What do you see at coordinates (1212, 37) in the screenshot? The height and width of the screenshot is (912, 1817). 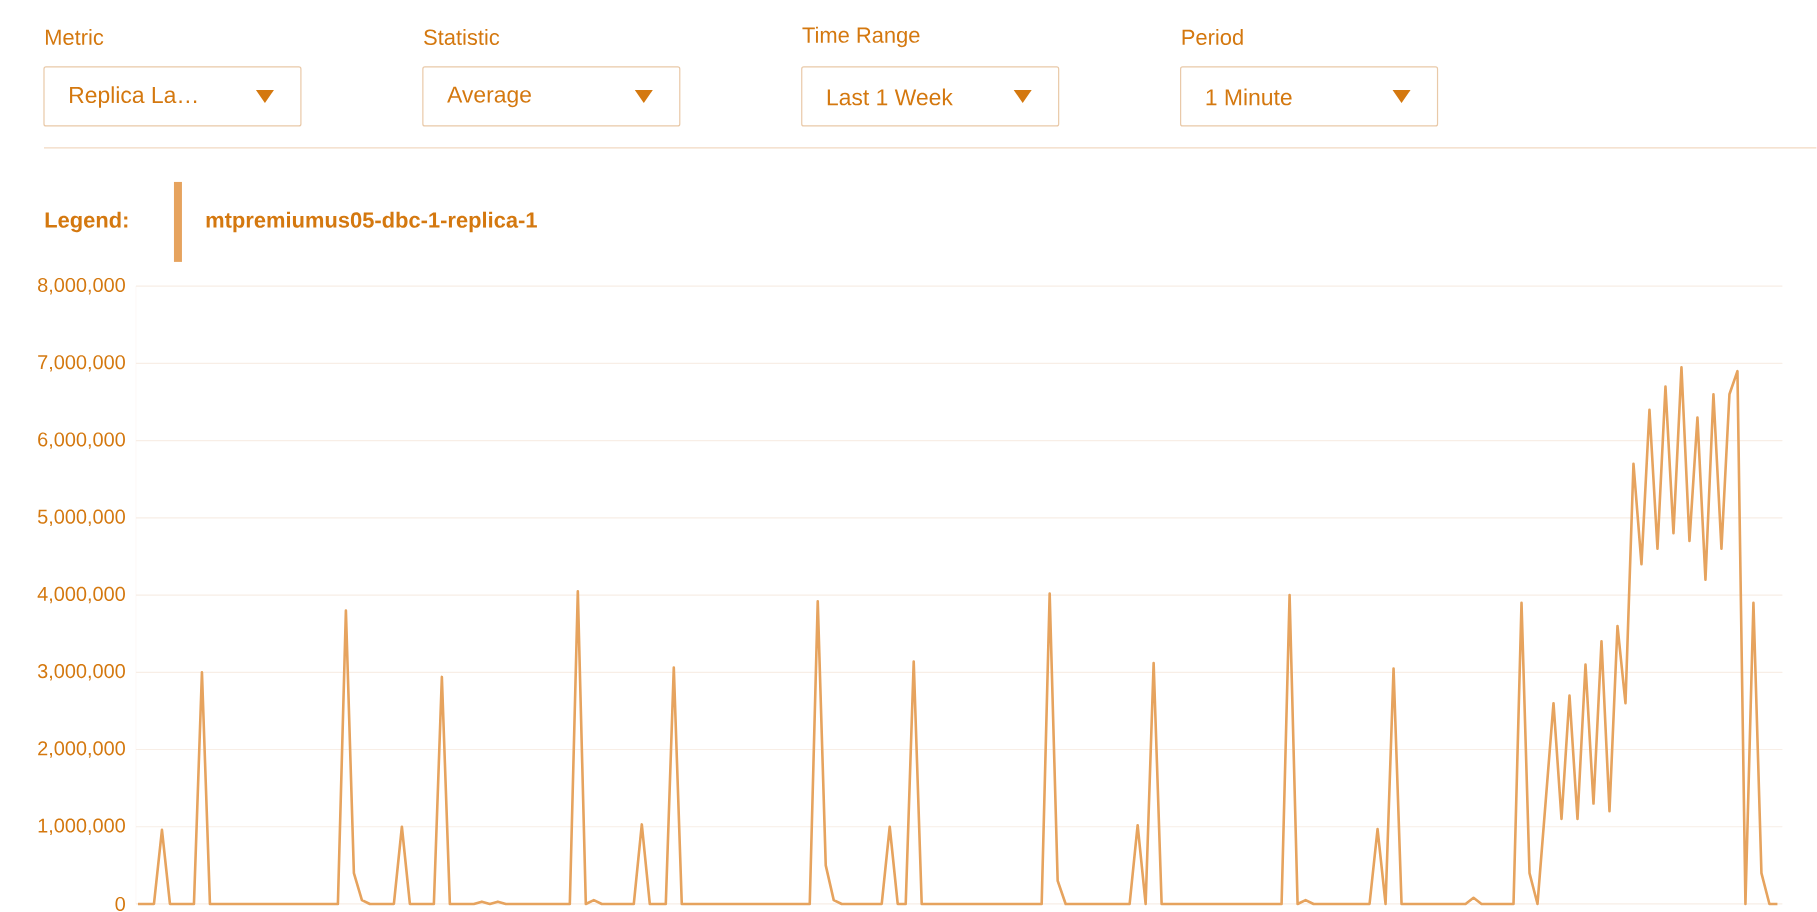 I see `text: Period` at bounding box center [1212, 37].